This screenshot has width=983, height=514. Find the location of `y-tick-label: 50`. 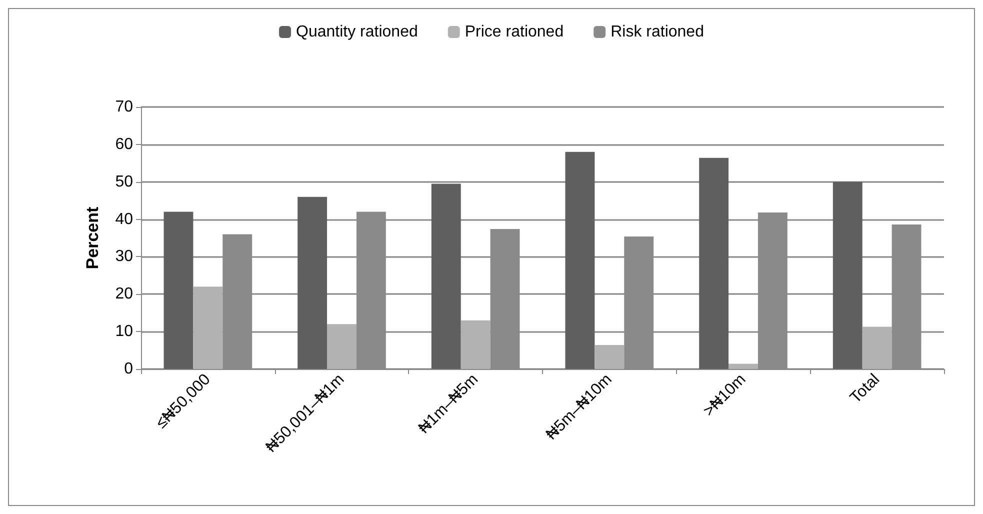

y-tick-label: 50 is located at coordinates (124, 181).